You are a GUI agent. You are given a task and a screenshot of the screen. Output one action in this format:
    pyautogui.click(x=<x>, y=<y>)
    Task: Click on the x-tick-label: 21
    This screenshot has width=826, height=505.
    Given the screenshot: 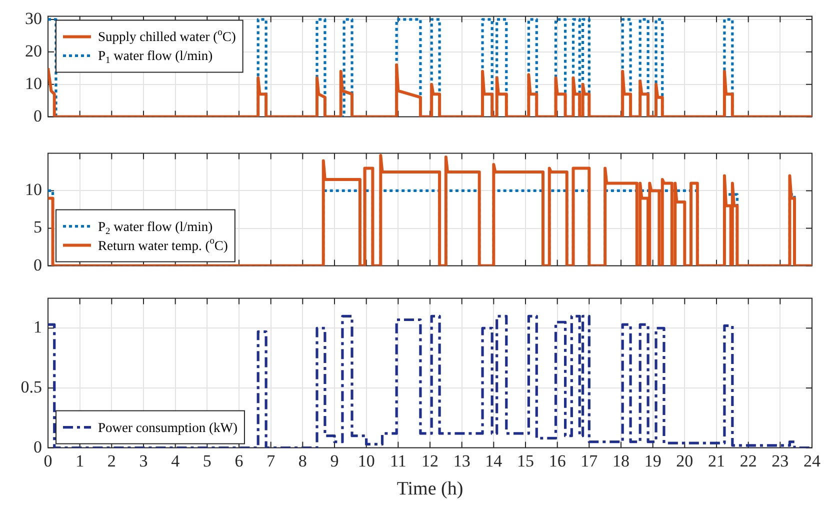 What is the action you would take?
    pyautogui.click(x=716, y=460)
    